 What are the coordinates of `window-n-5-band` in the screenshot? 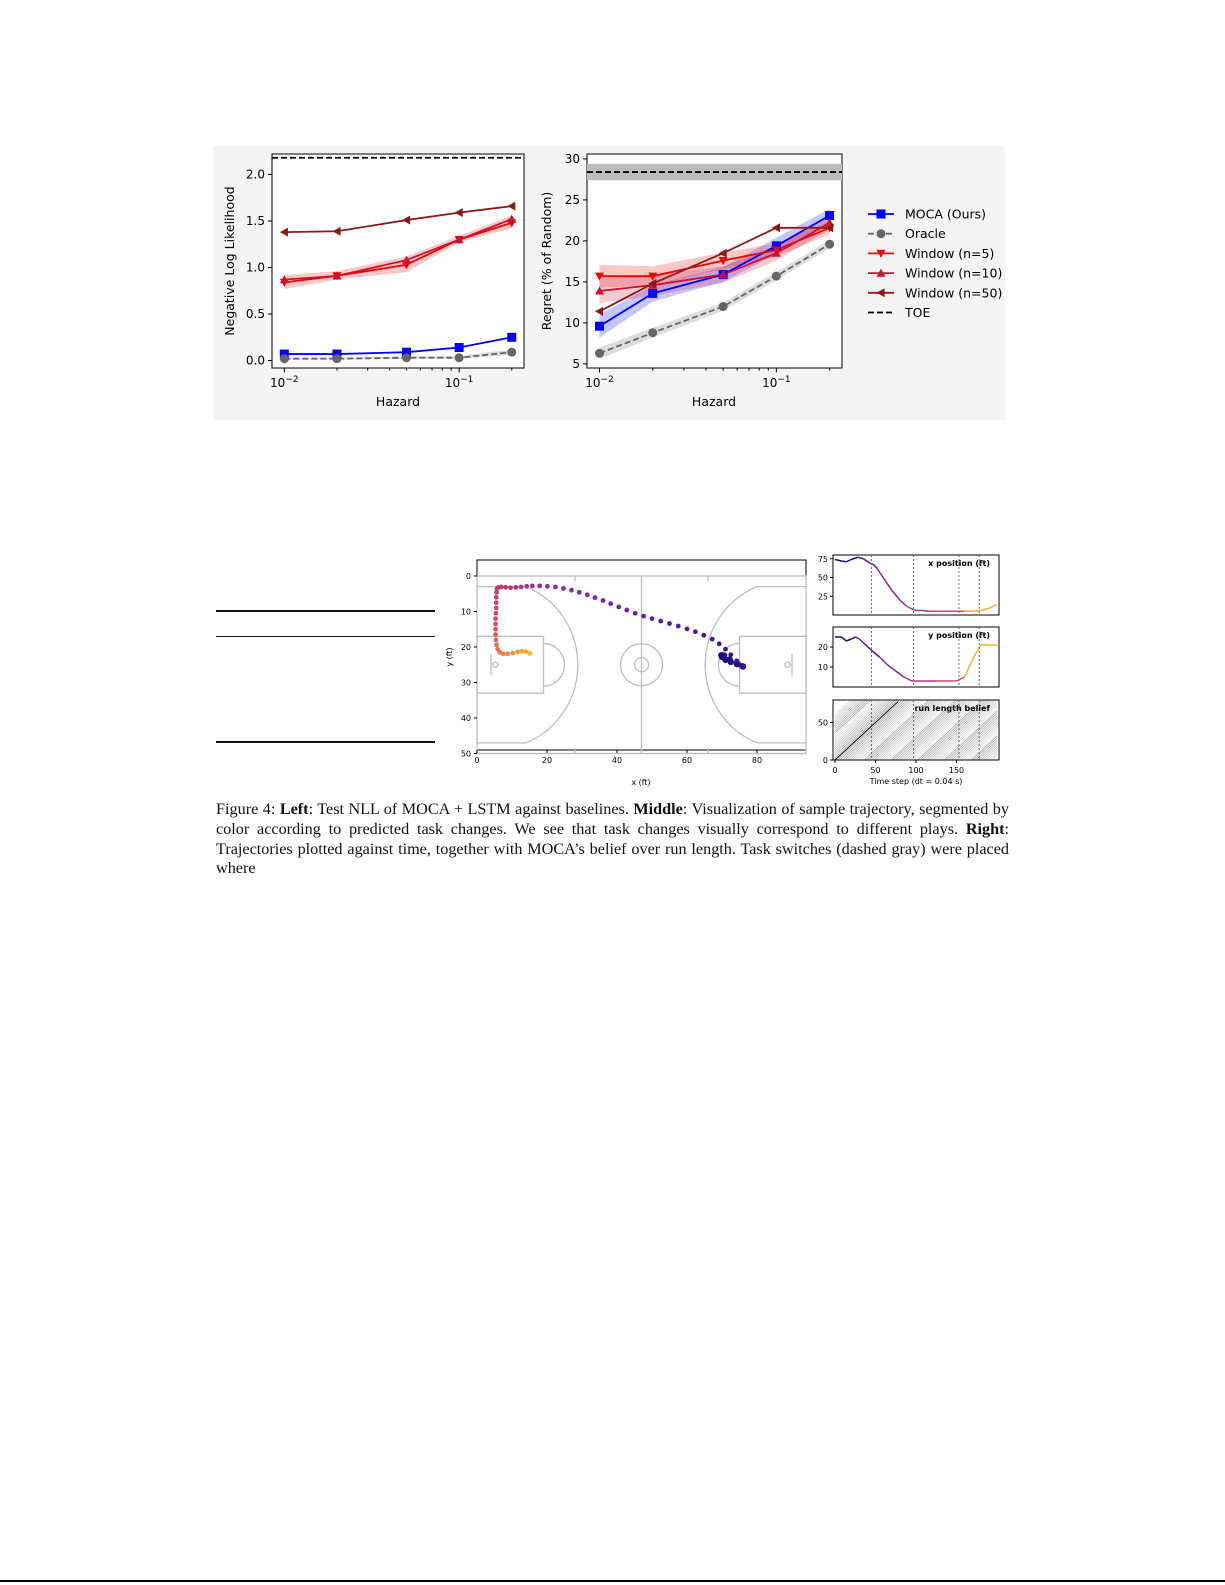 It's located at (398, 252).